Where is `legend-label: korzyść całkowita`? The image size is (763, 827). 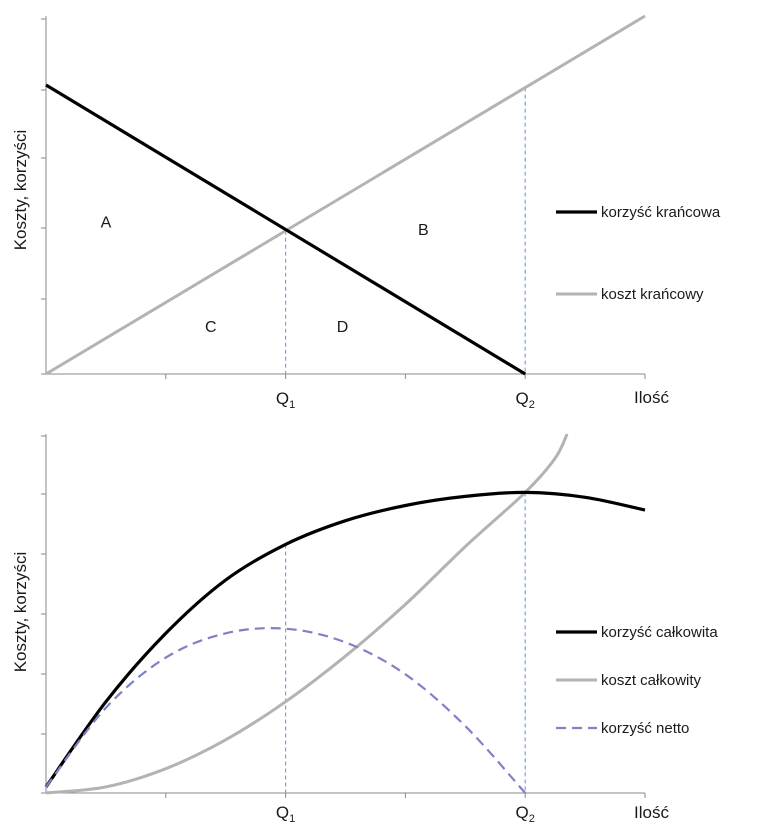
legend-label: korzyść całkowita is located at coordinates (659, 632).